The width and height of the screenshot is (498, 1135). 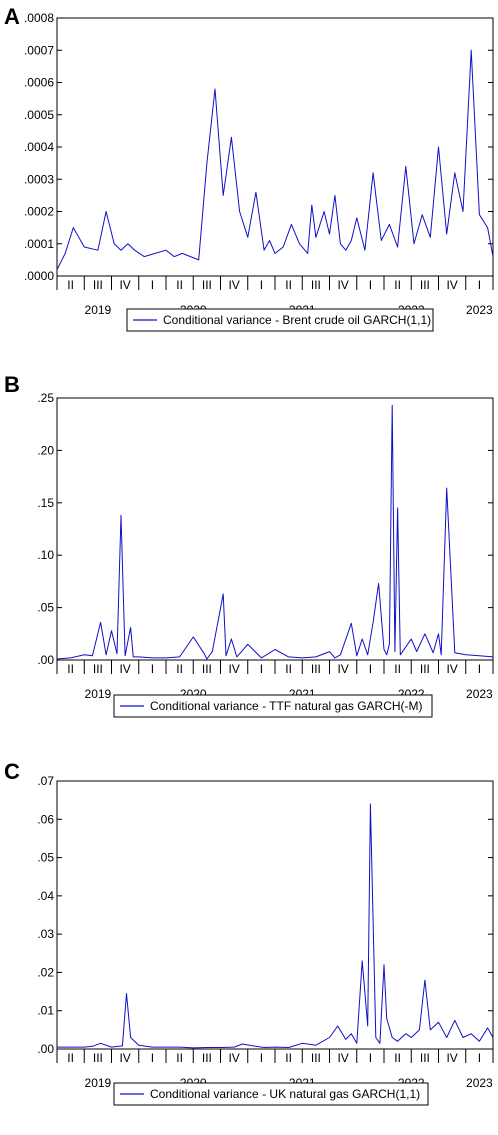 I want to click on y-tick-label: .10, so click(x=45, y=555).